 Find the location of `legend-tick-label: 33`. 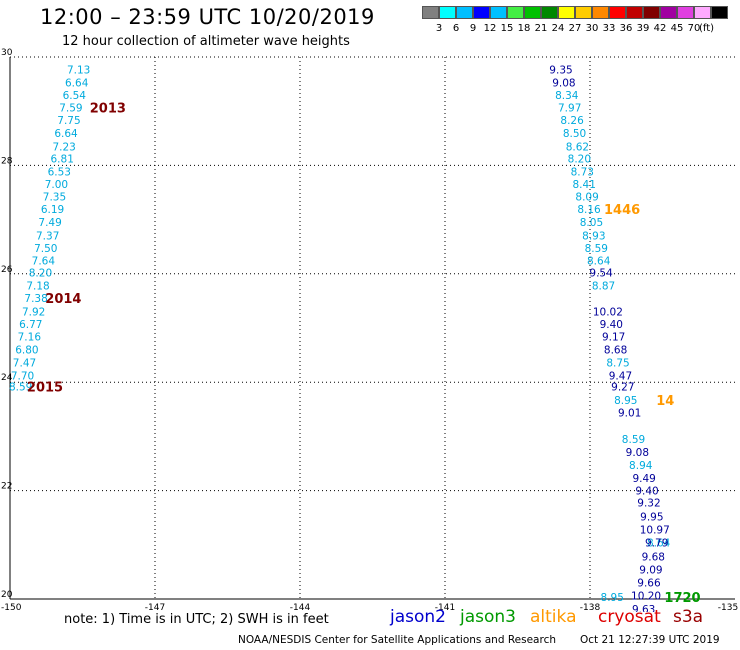

legend-tick-label: 33 is located at coordinates (609, 28).